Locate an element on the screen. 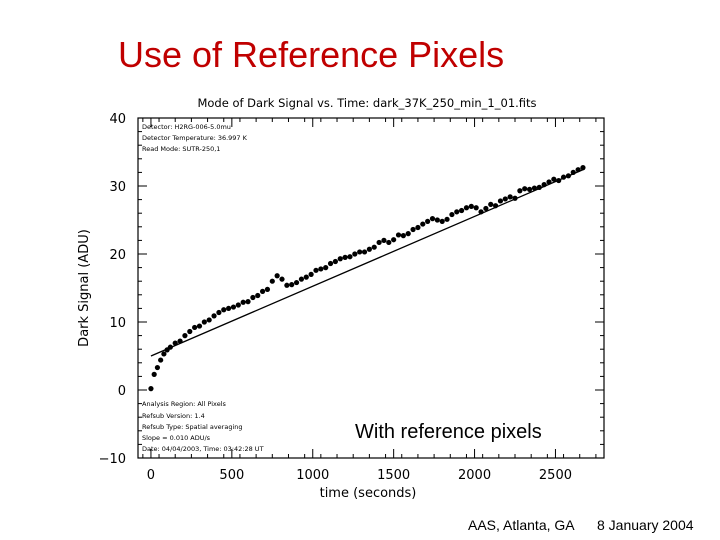 This screenshot has height=540, width=720. y-axis-label: Dark Signal (ADU) is located at coordinates (84, 288).